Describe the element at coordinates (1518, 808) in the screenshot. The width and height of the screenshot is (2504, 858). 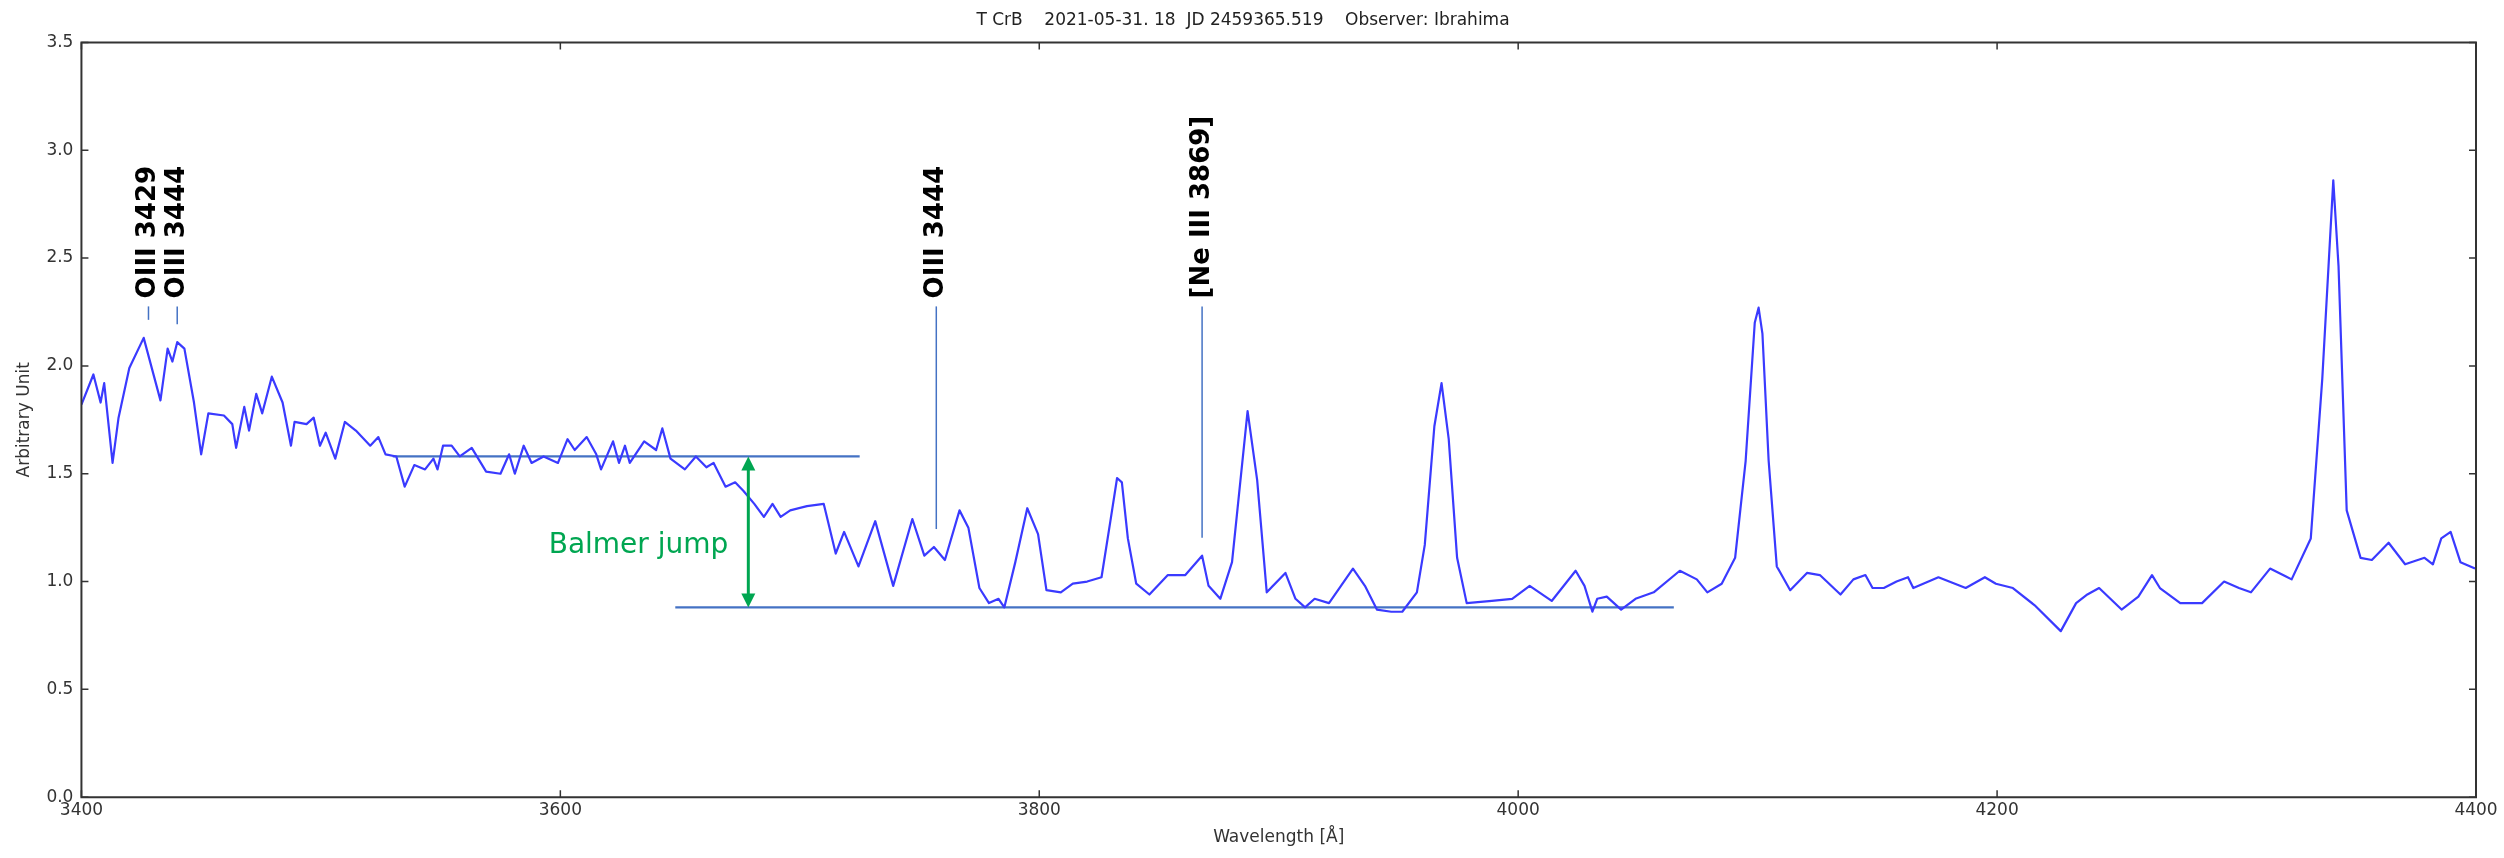
I see `x-tick-label: 4000` at that location.